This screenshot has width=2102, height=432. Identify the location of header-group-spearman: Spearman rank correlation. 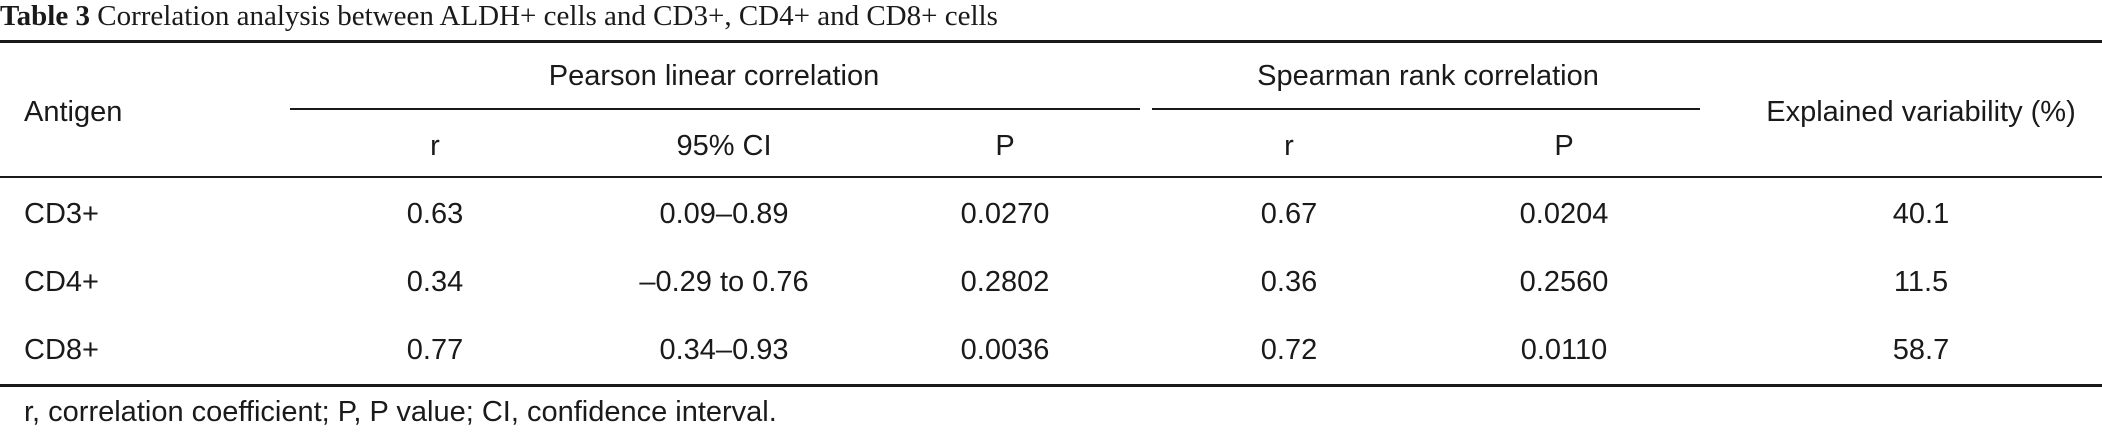
(1428, 76).